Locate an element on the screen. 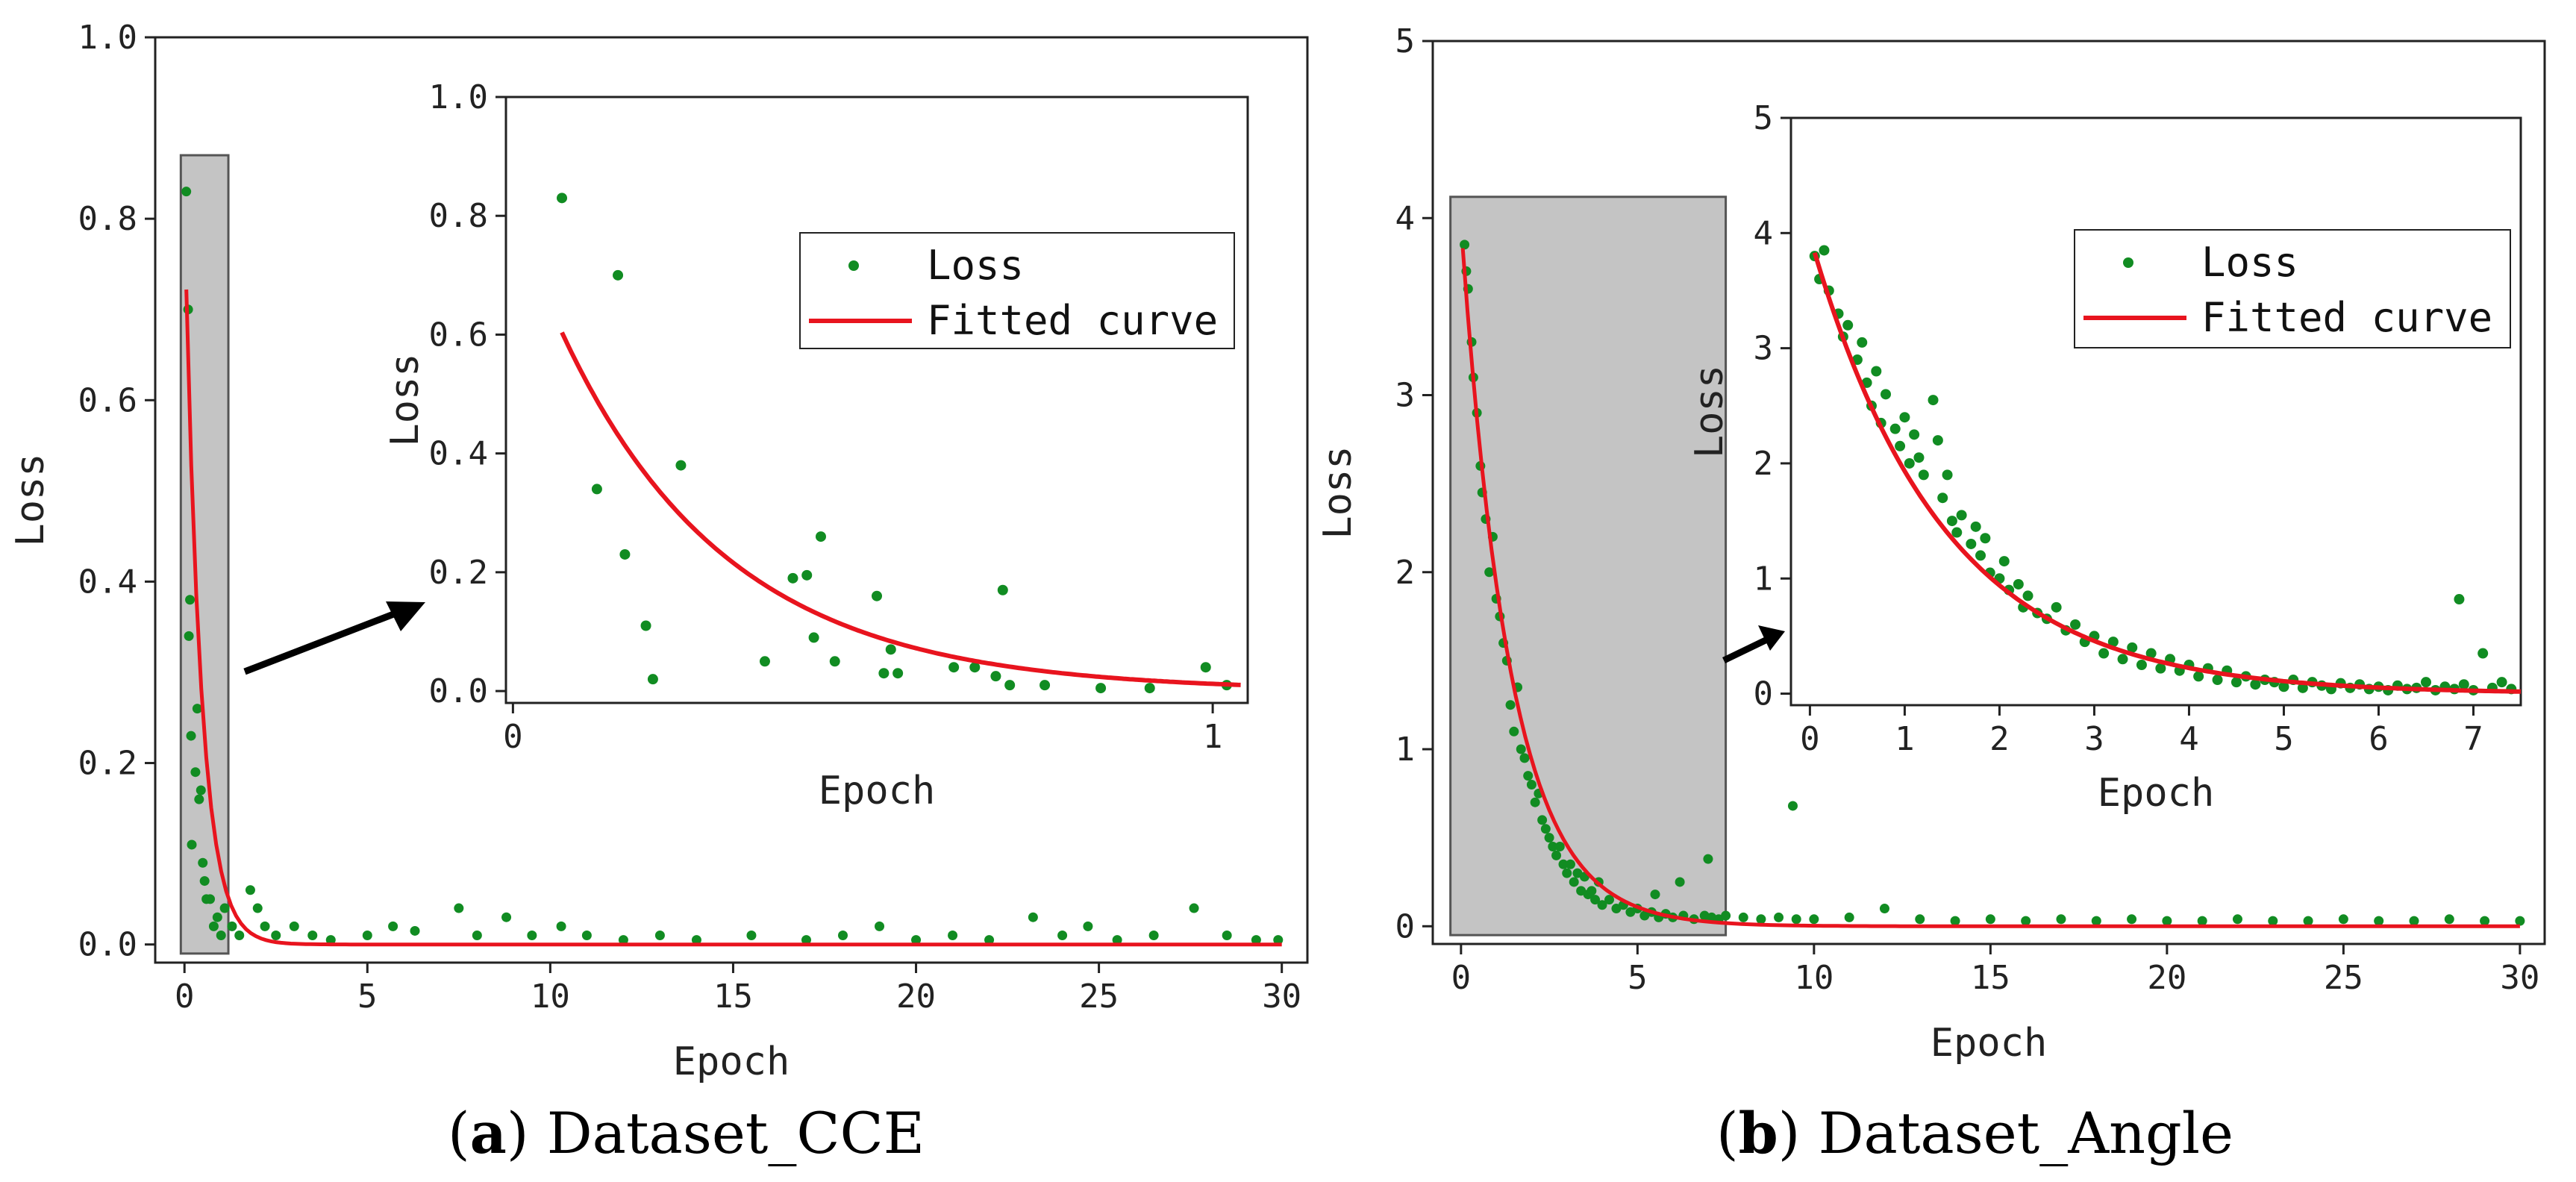  x-tick-label: 10 is located at coordinates (550, 997).